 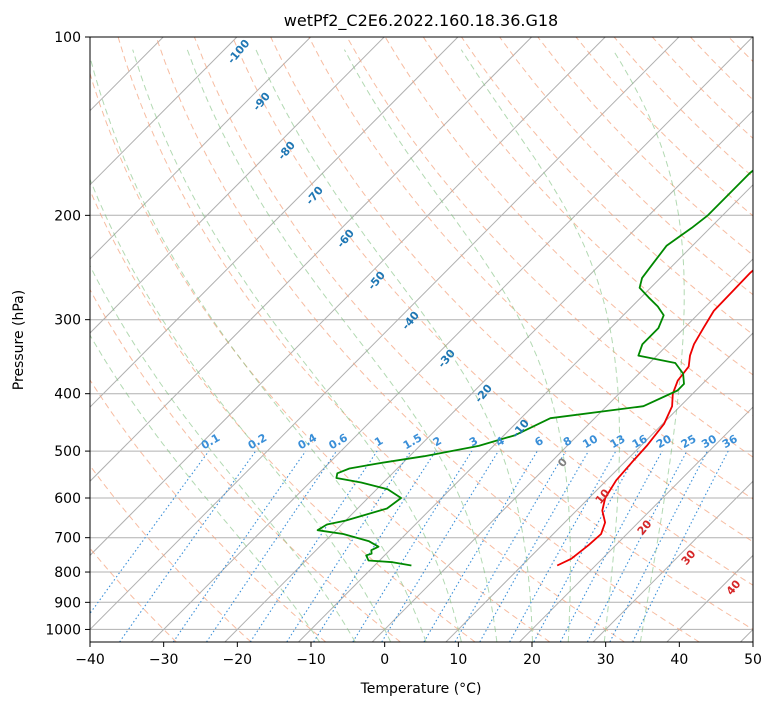 I want to click on x-tick-label: 30, so click(x=606, y=660).